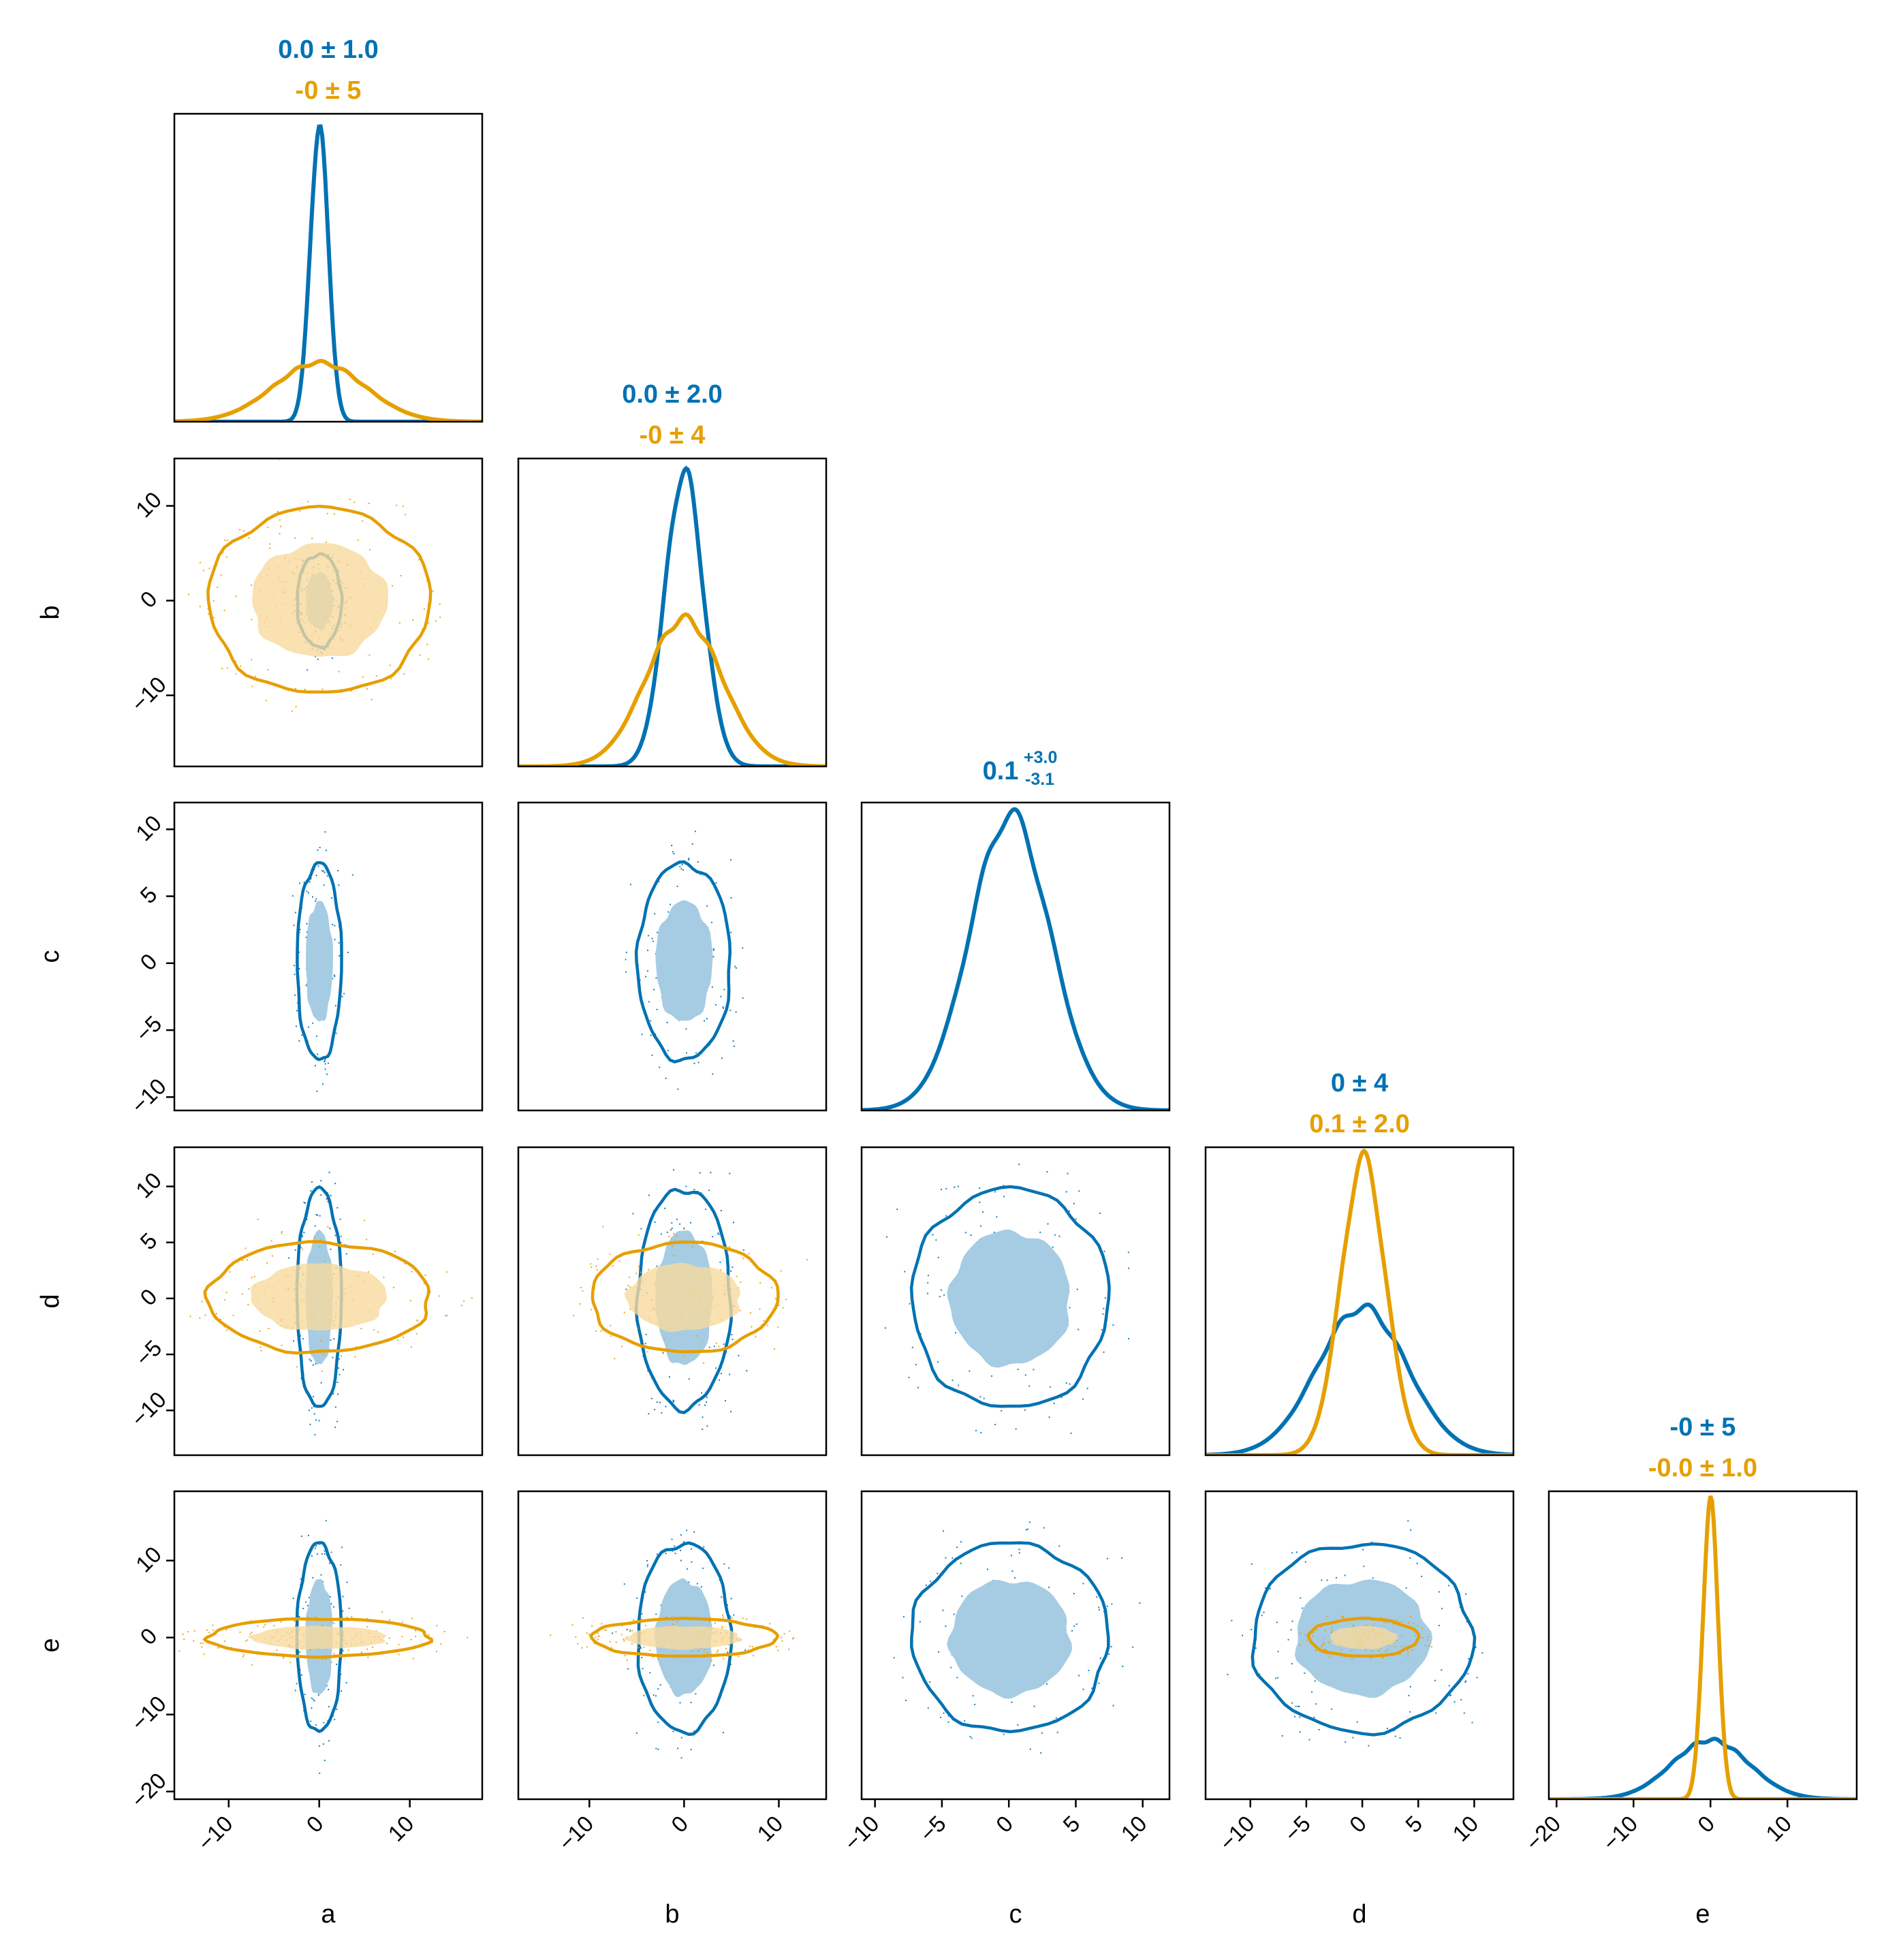 Image resolution: width=1886 pixels, height=1960 pixels. What do you see at coordinates (1620, 1833) in the screenshot?
I see `xtick-label-e: −10` at bounding box center [1620, 1833].